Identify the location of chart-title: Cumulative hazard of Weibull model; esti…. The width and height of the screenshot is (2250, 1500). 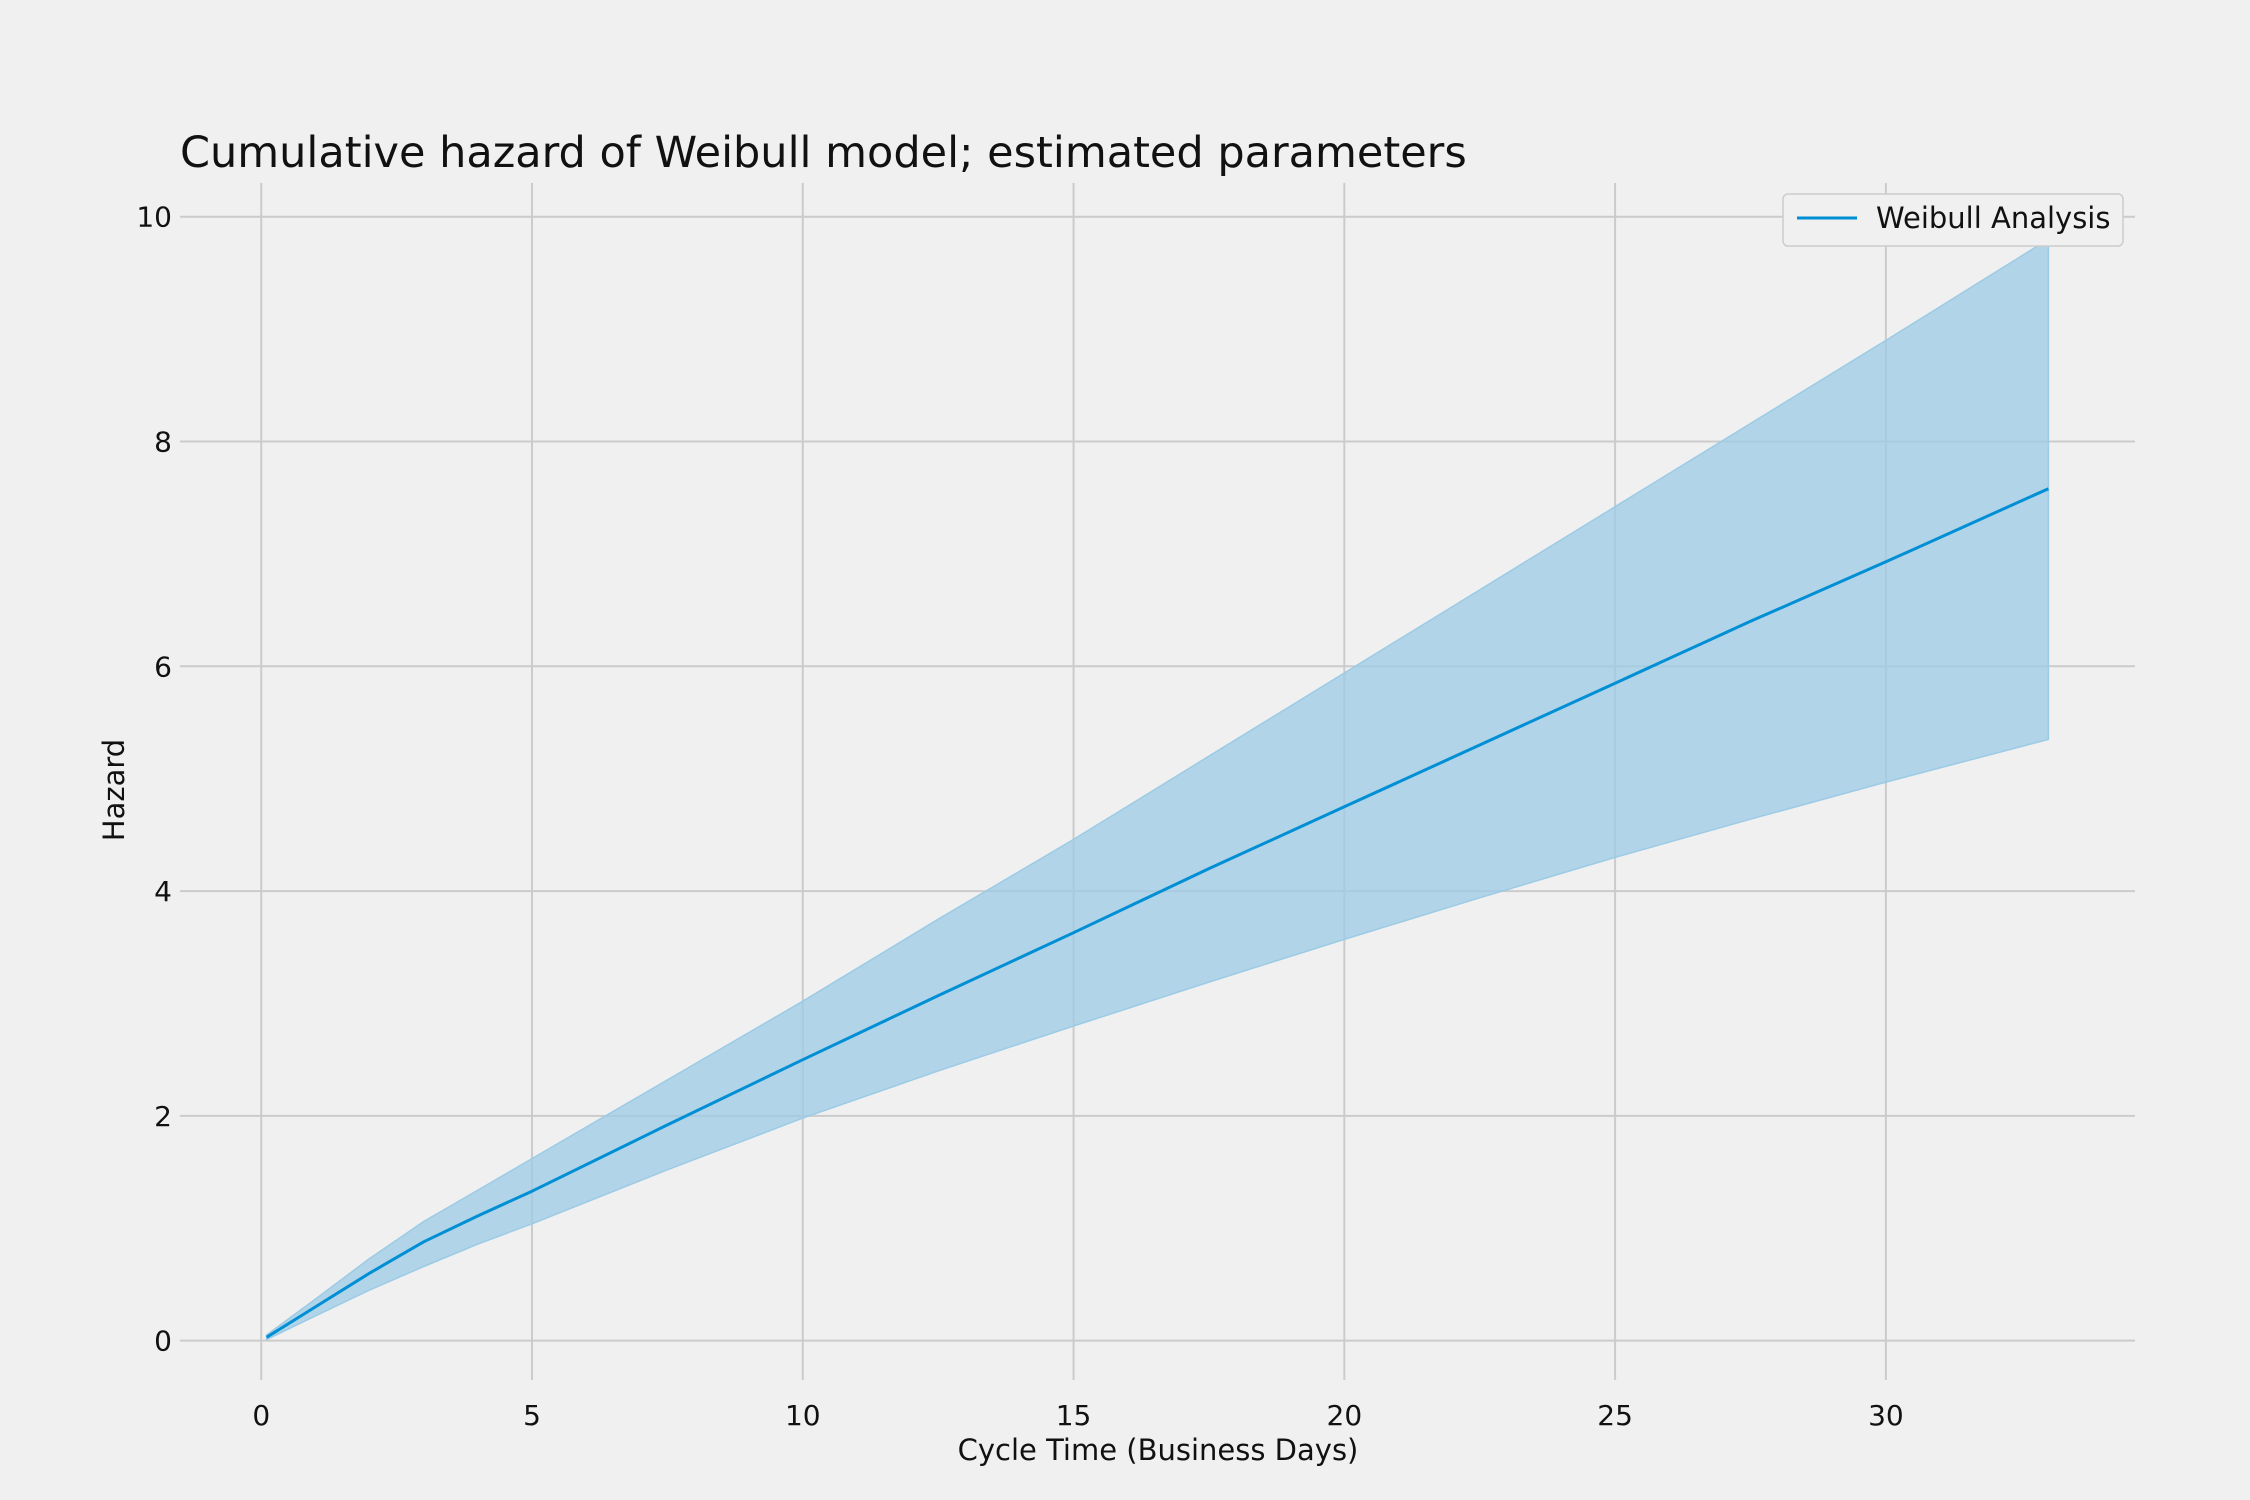
(823, 153).